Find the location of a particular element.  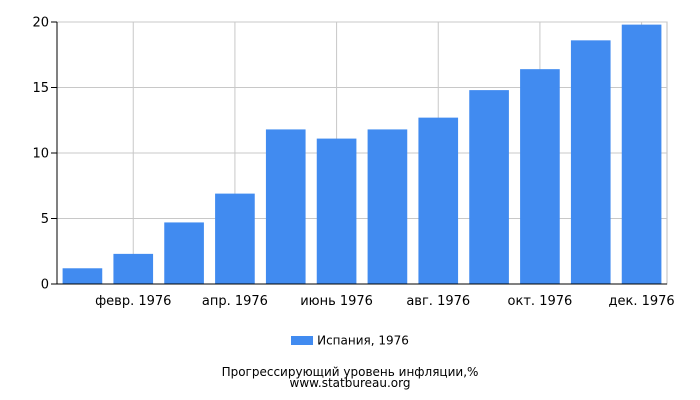

y-tick-label: 15 is located at coordinates (40, 88).